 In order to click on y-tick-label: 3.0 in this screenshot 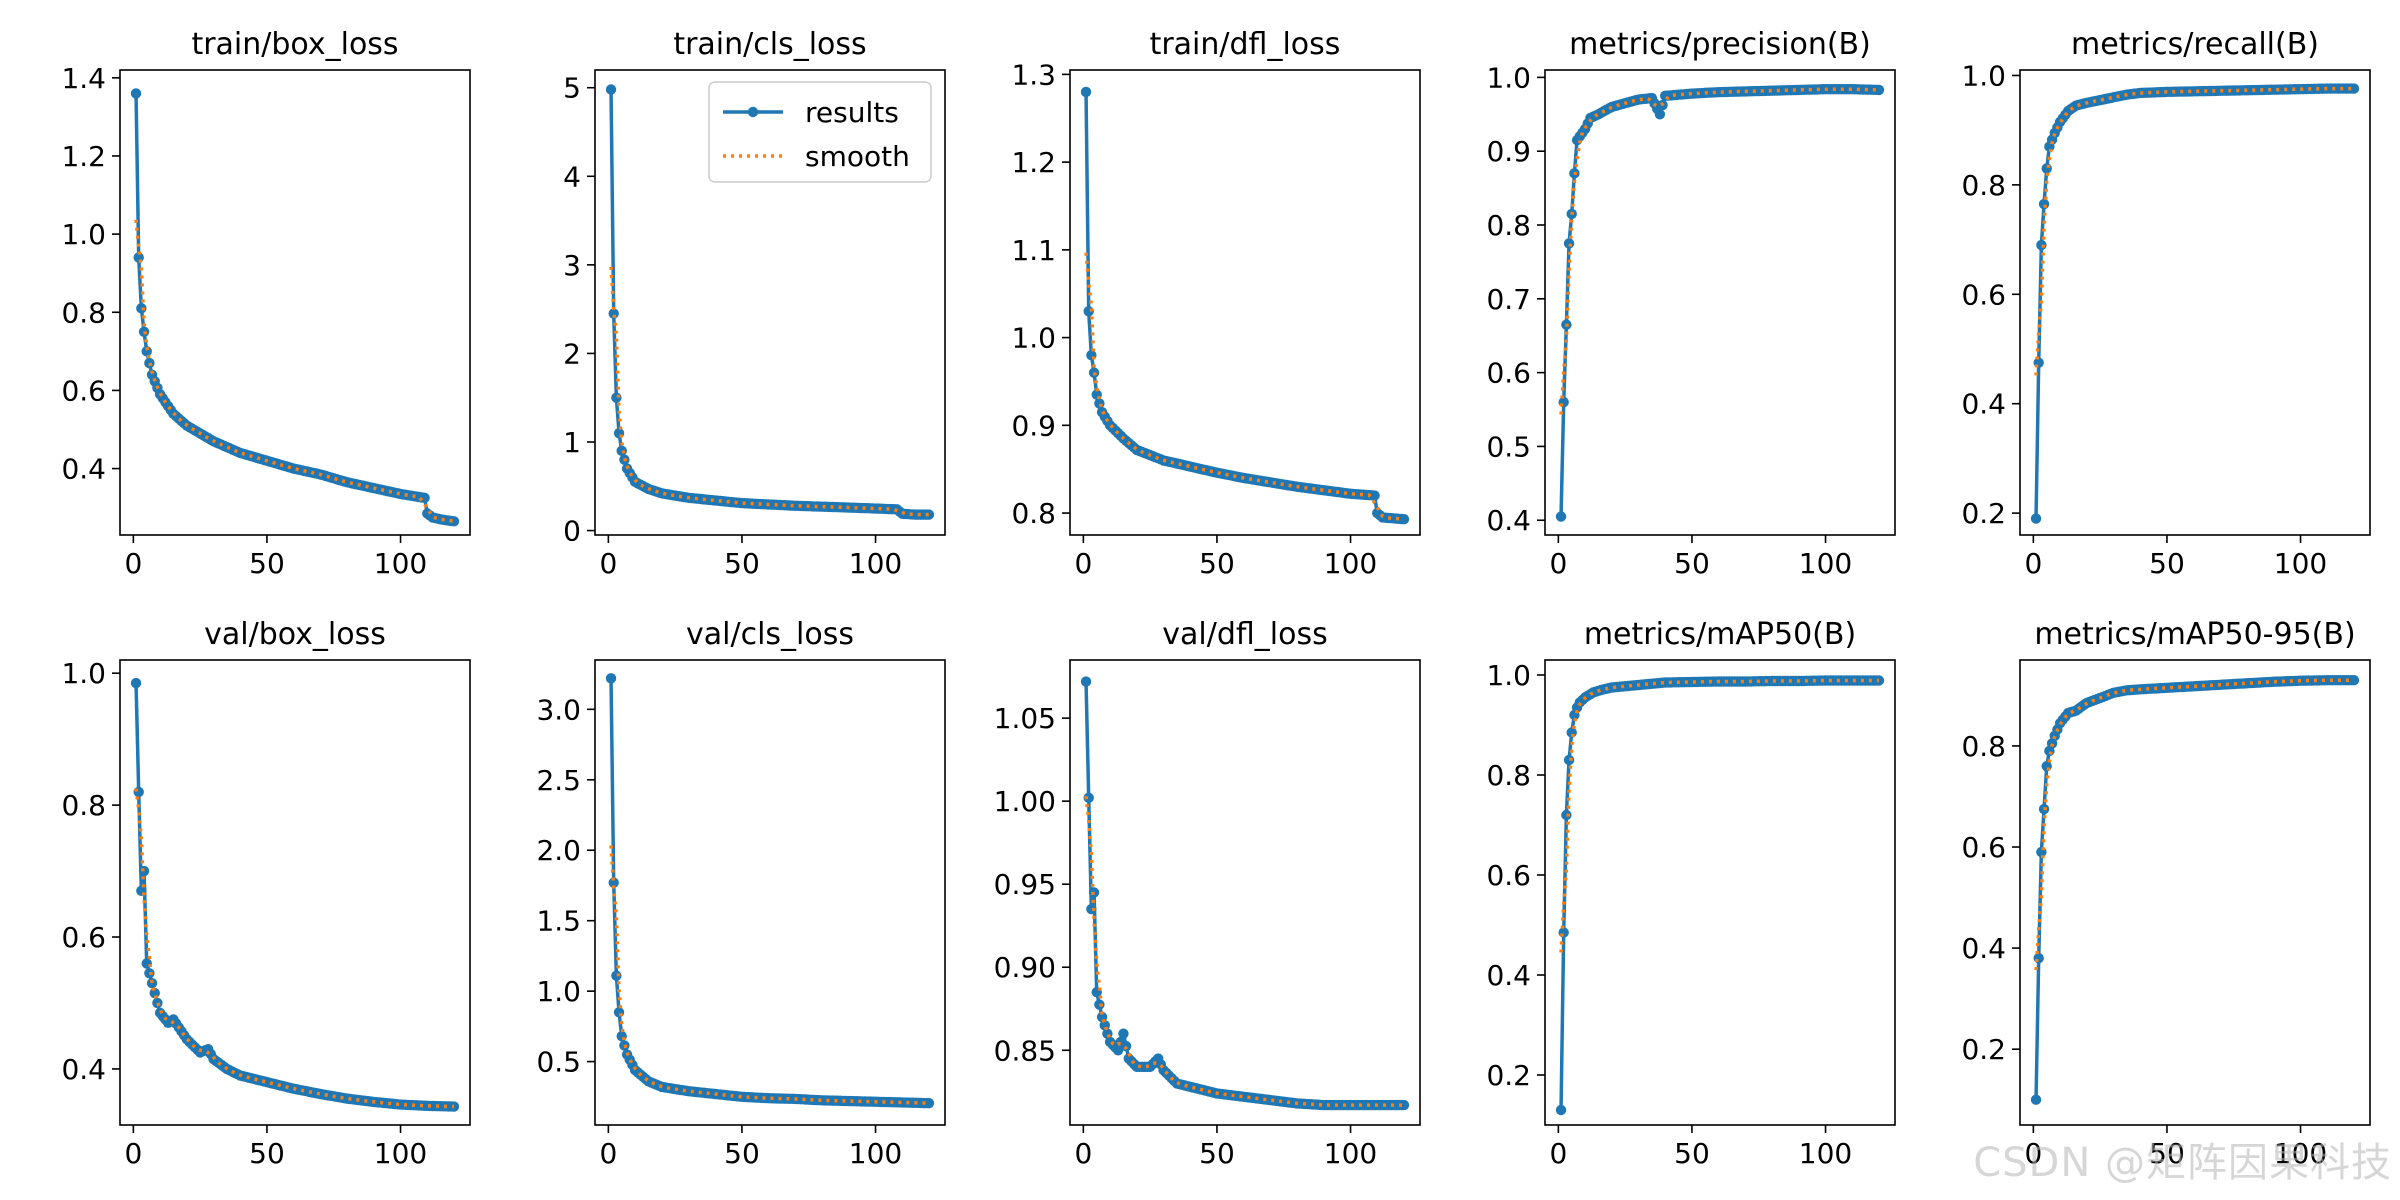, I will do `click(558, 709)`.